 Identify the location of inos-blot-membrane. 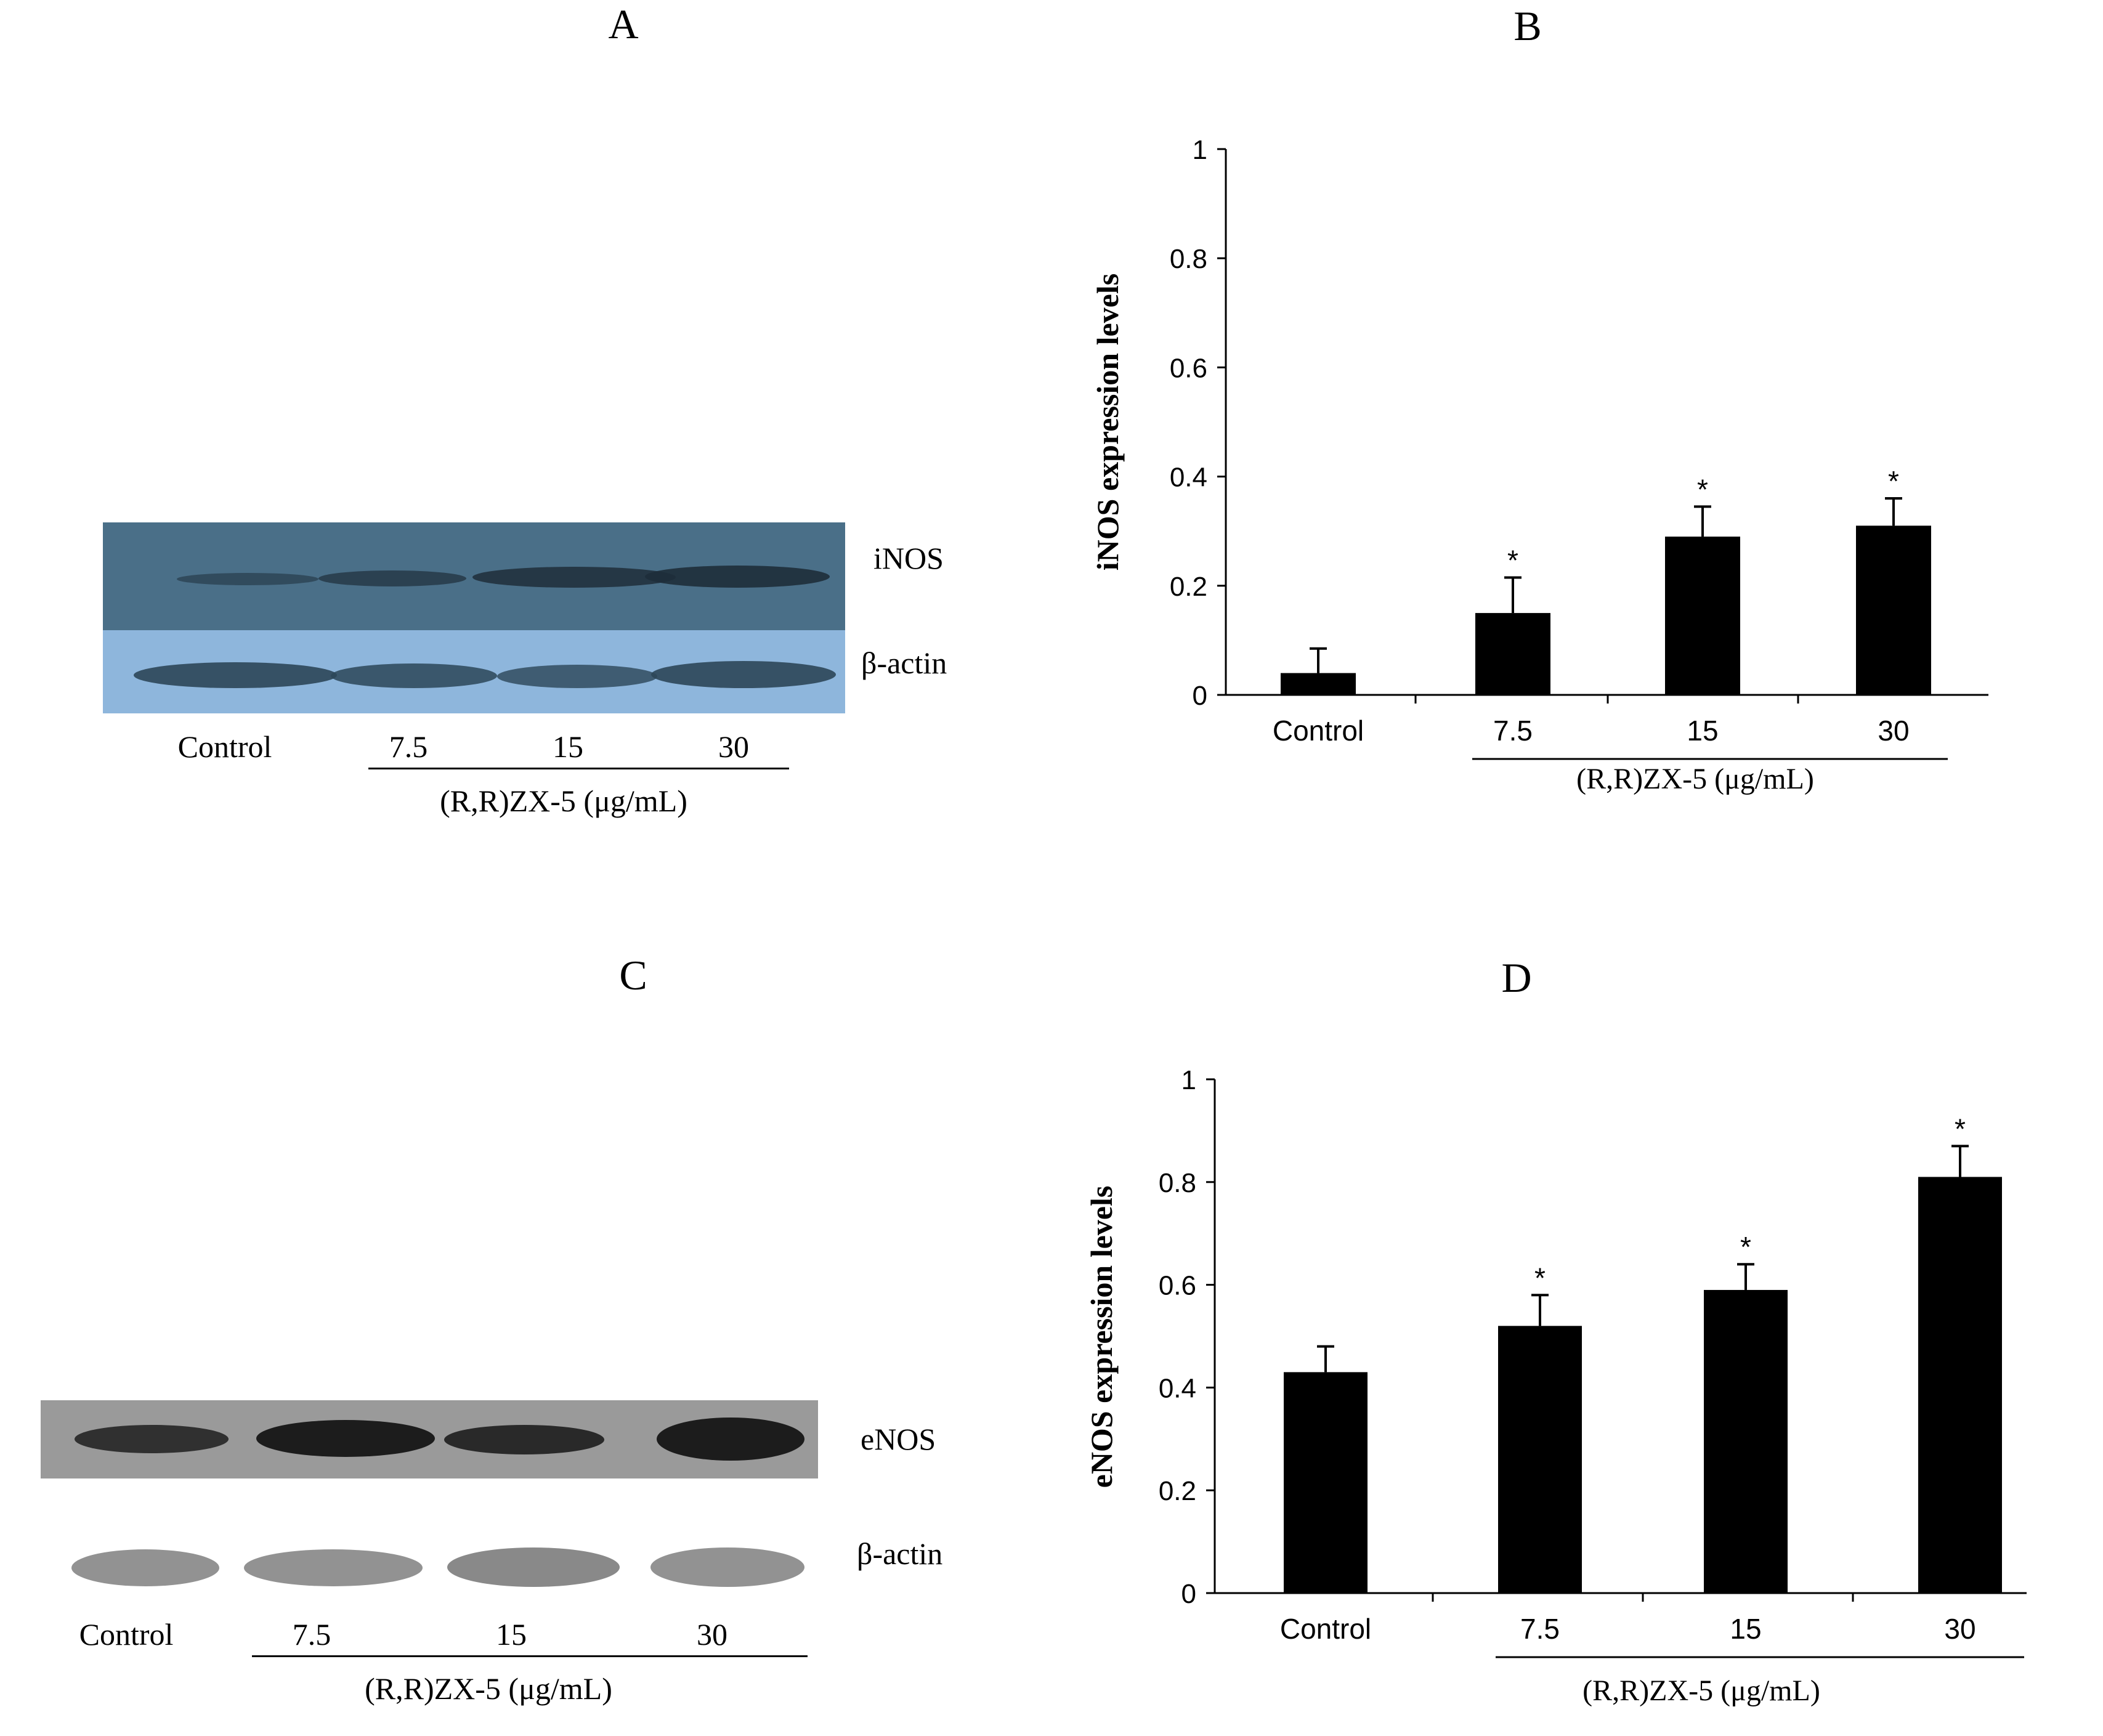
(474, 576).